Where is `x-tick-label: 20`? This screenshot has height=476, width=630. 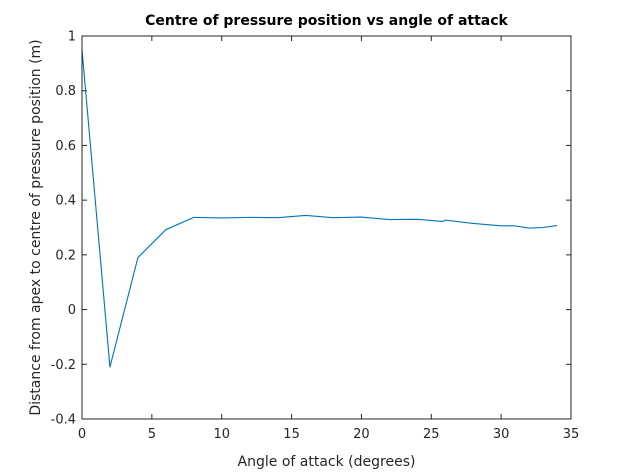 x-tick-label: 20 is located at coordinates (361, 434).